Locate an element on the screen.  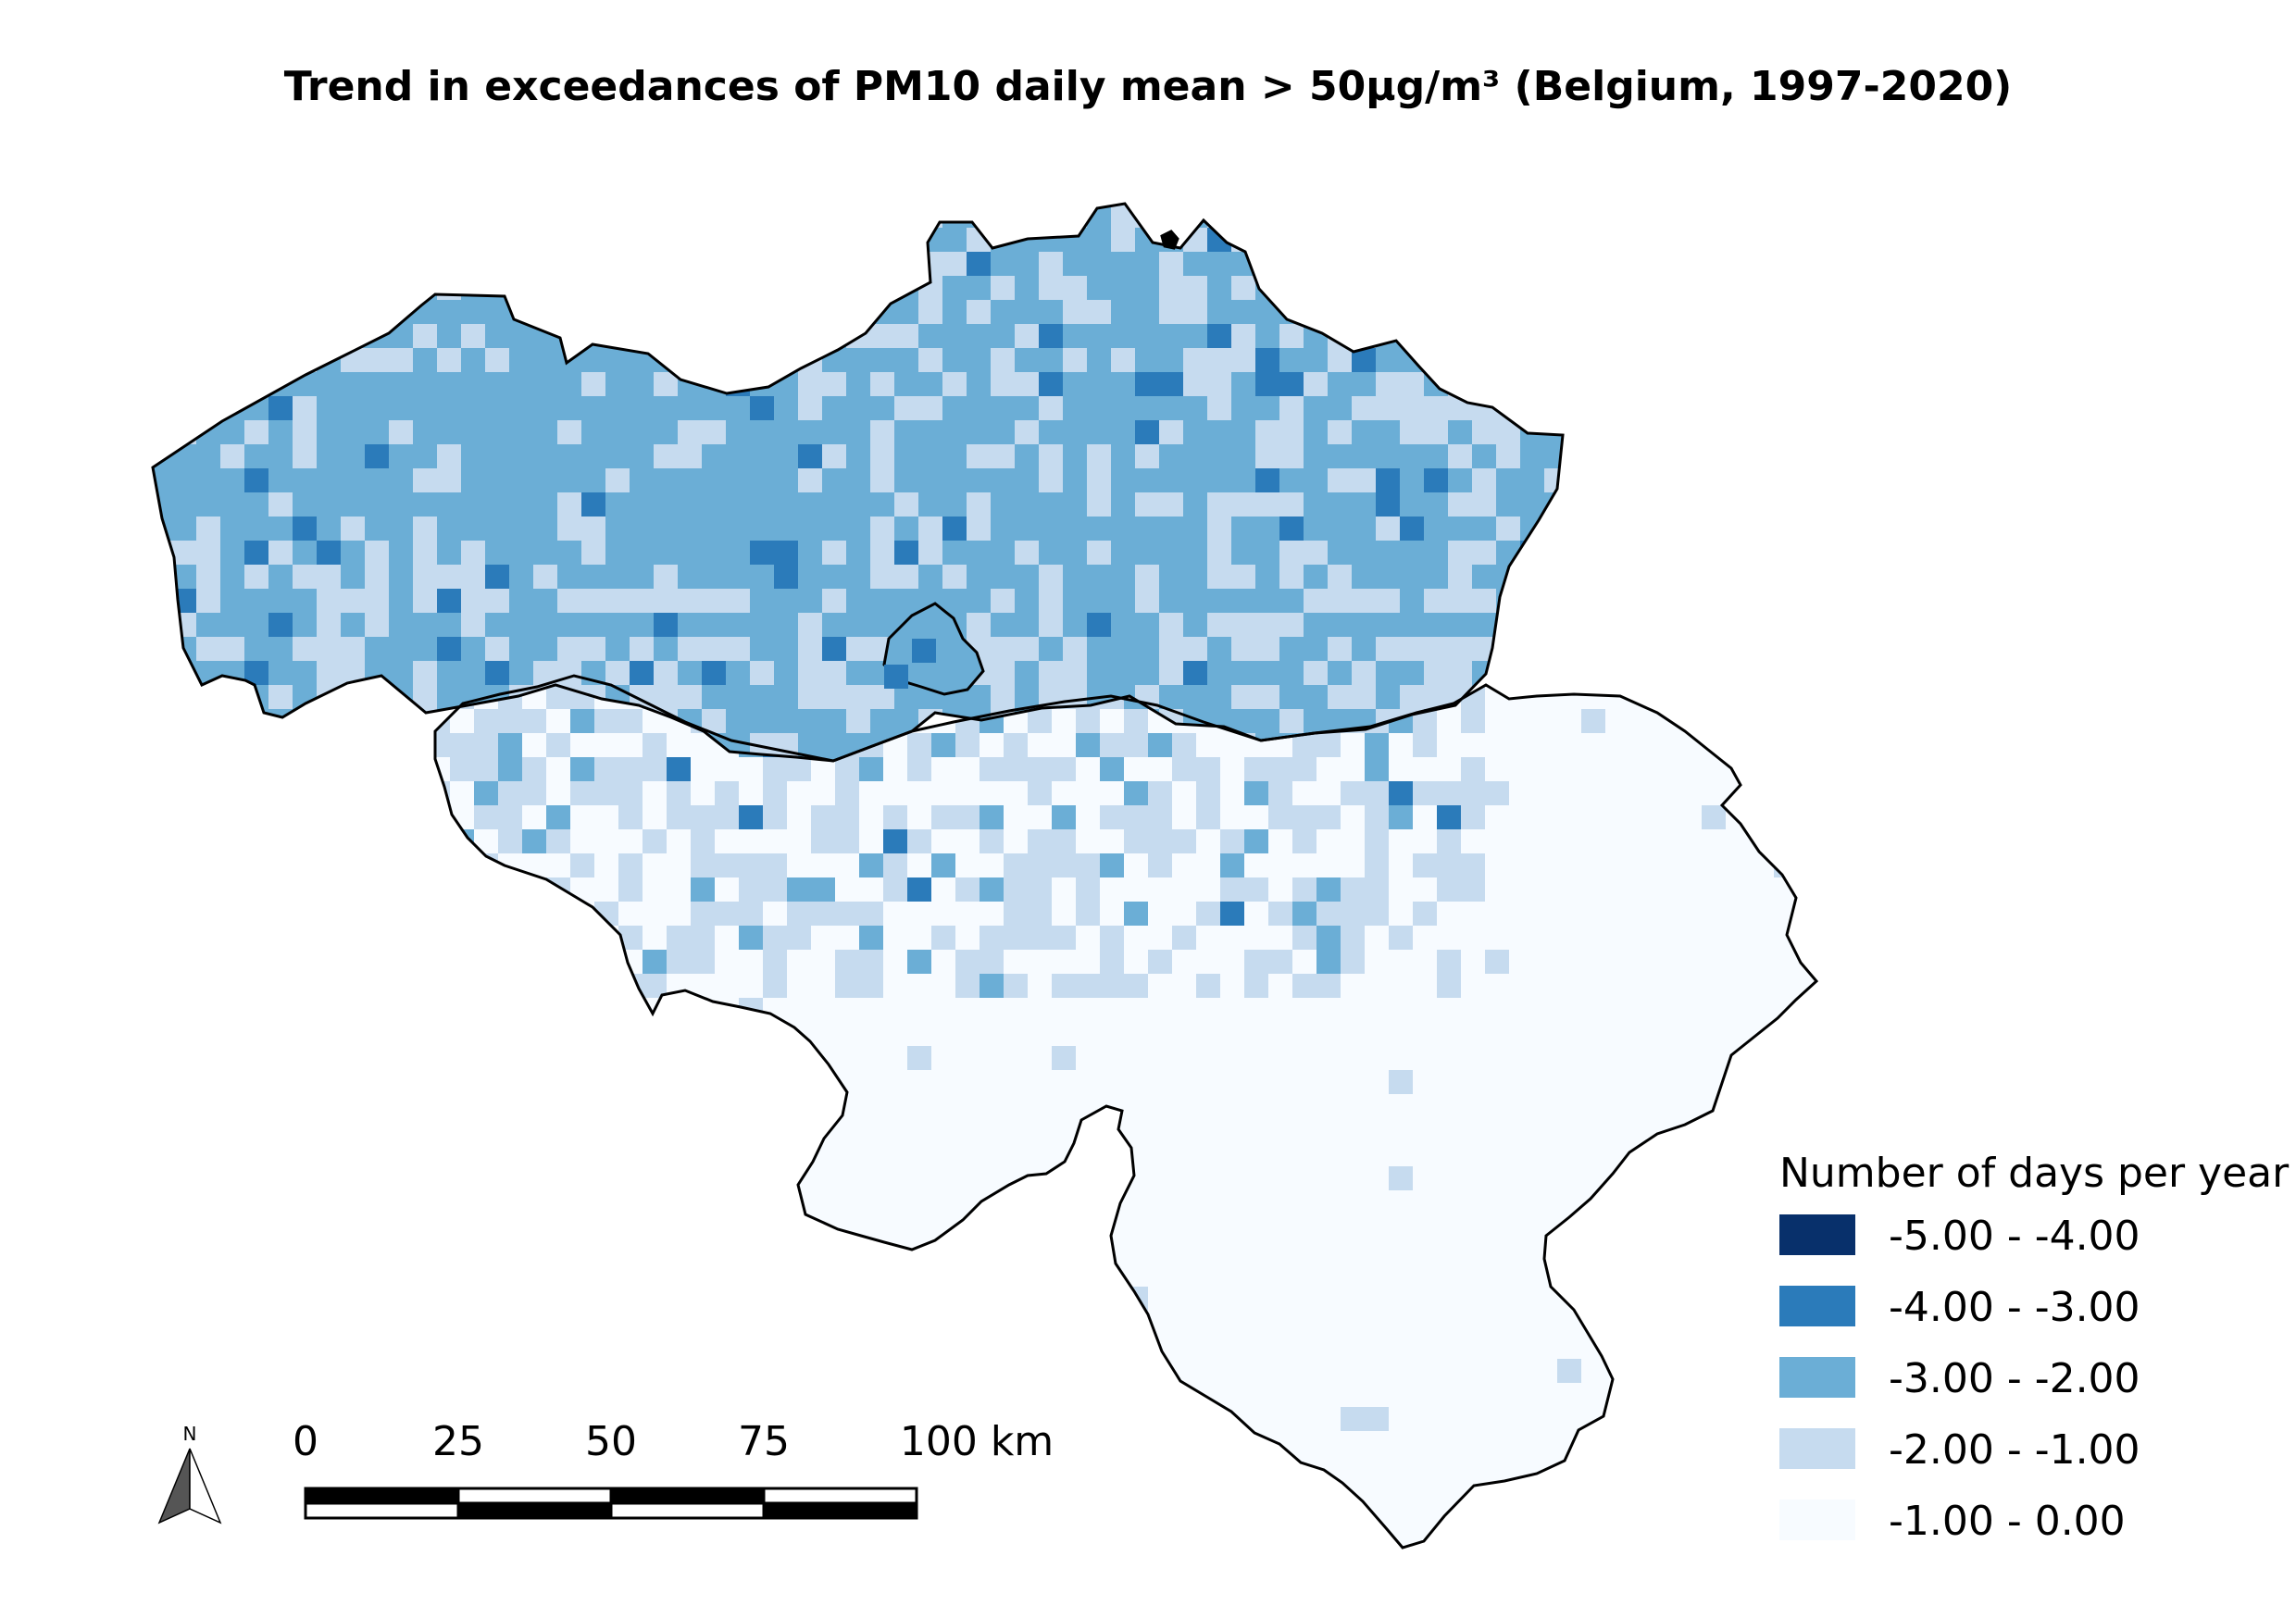
scale-bar: 0 25 50 75 100 km is located at coordinates (673, 1469).